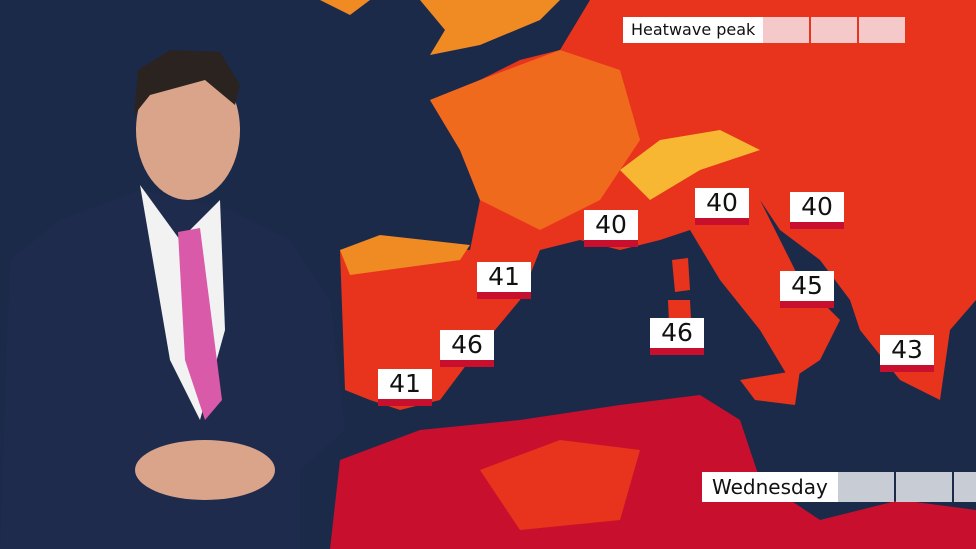 This screenshot has width=976, height=549. Describe the element at coordinates (200, 324) in the screenshot. I see `presenter-tie` at that location.